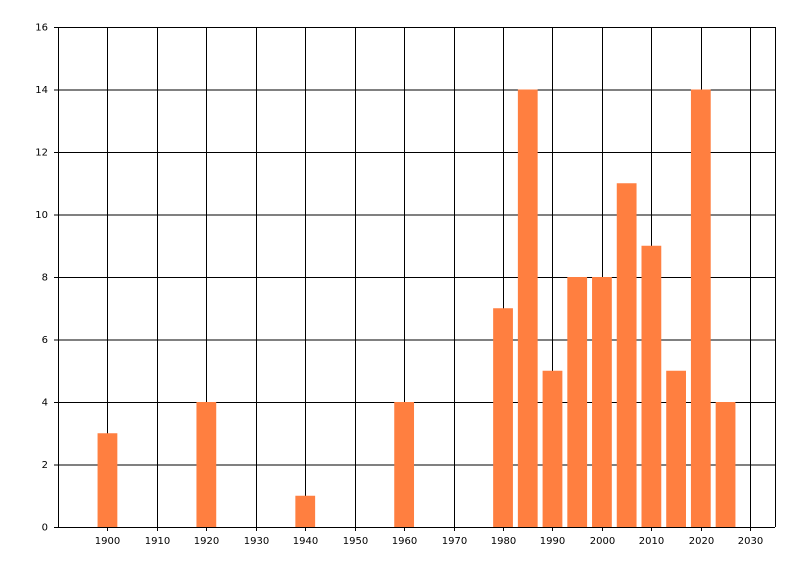 Image resolution: width=800 pixels, height=576 pixels. Describe the element at coordinates (404, 541) in the screenshot. I see `x-tick-label: 1960` at that location.